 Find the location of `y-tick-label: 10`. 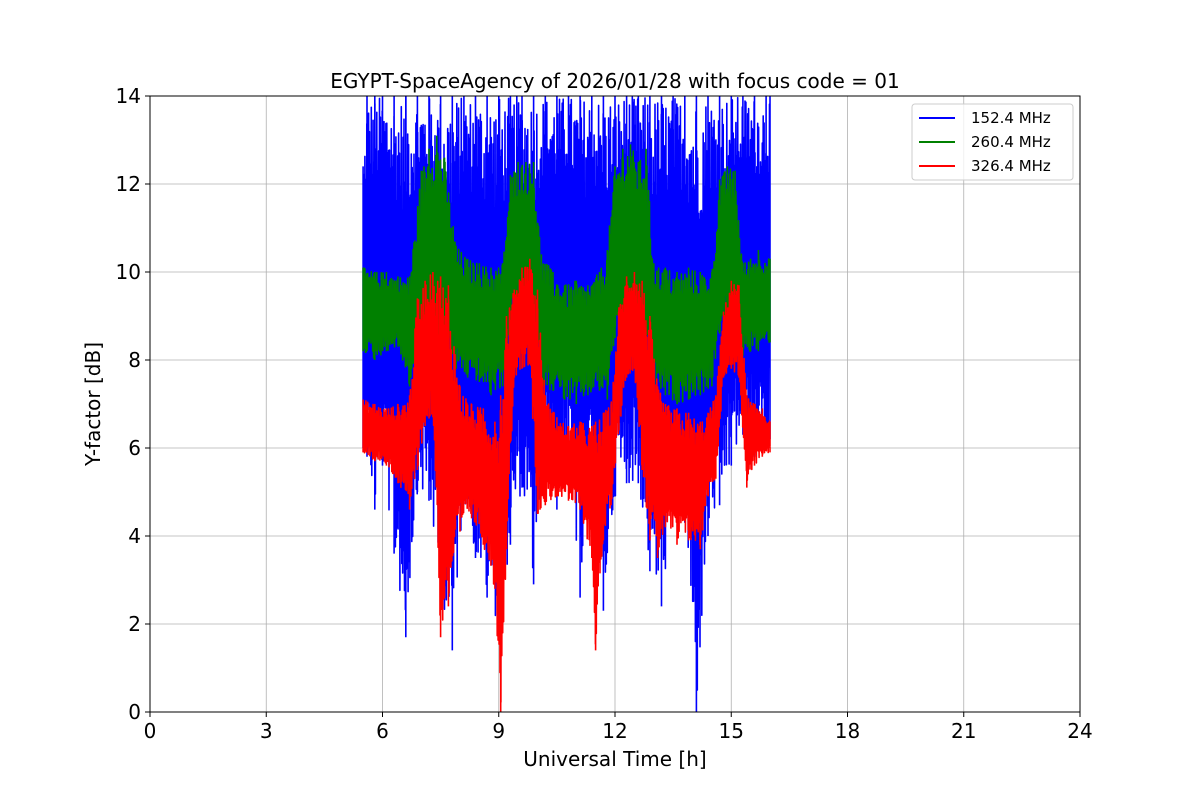

y-tick-label: 10 is located at coordinates (128, 272).